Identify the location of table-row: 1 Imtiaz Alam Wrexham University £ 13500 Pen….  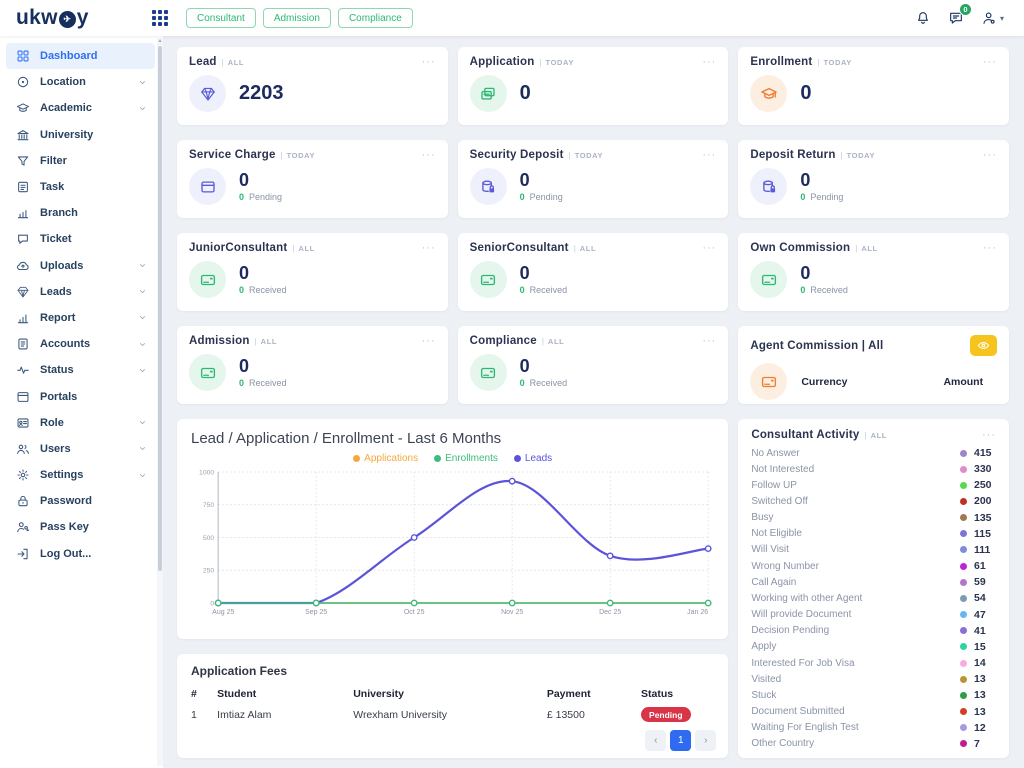
(452, 714).